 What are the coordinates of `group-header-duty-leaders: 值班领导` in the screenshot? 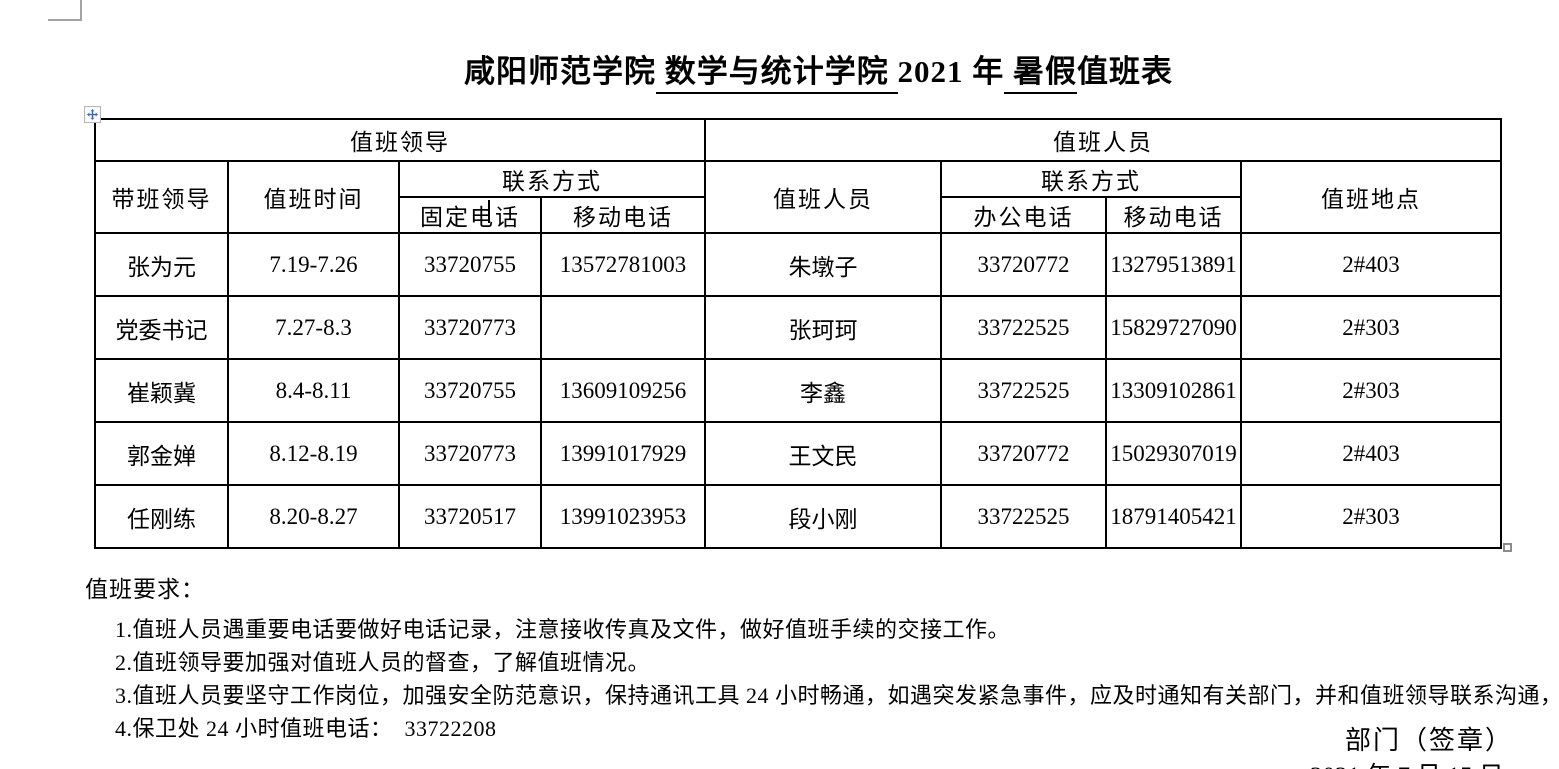 It's located at (400, 140).